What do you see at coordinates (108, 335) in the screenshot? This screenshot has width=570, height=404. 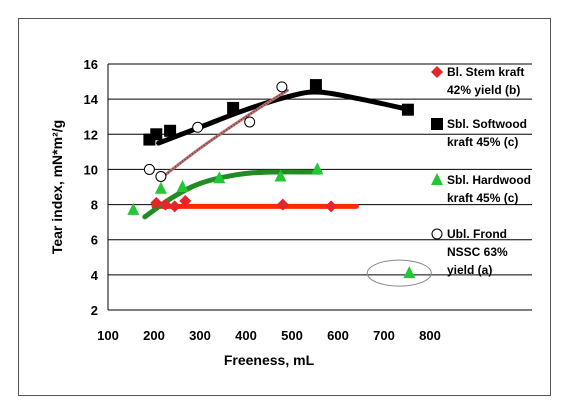 I see `x-tick-label: 100` at bounding box center [108, 335].